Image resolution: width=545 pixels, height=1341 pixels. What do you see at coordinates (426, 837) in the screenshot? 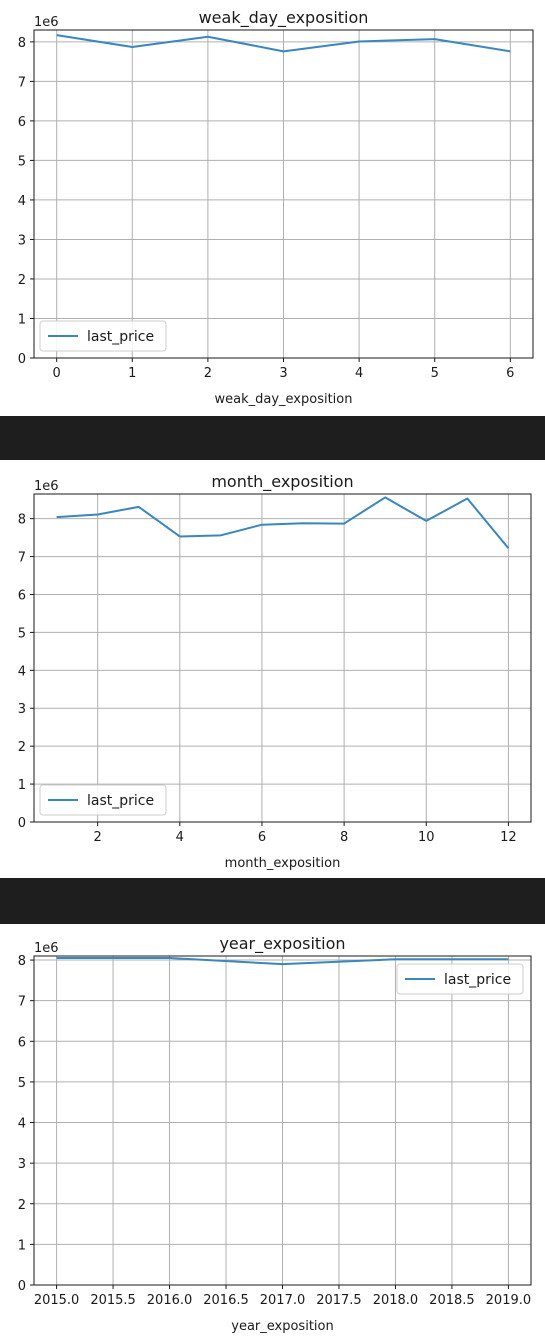
I see `x-tick-label: 10` at bounding box center [426, 837].